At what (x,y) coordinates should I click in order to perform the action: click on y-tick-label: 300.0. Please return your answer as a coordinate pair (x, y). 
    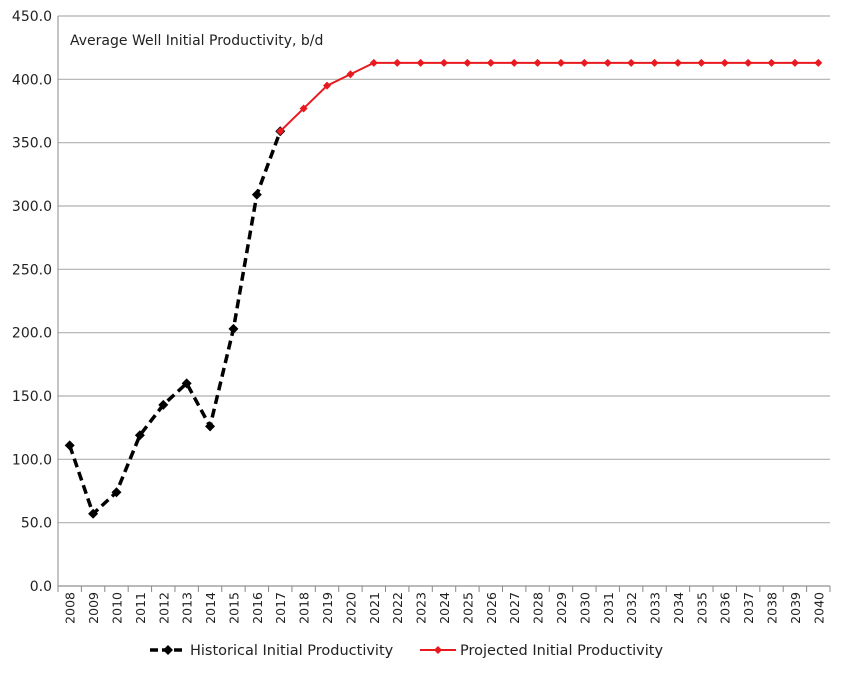
    Looking at the image, I should click on (32, 207).